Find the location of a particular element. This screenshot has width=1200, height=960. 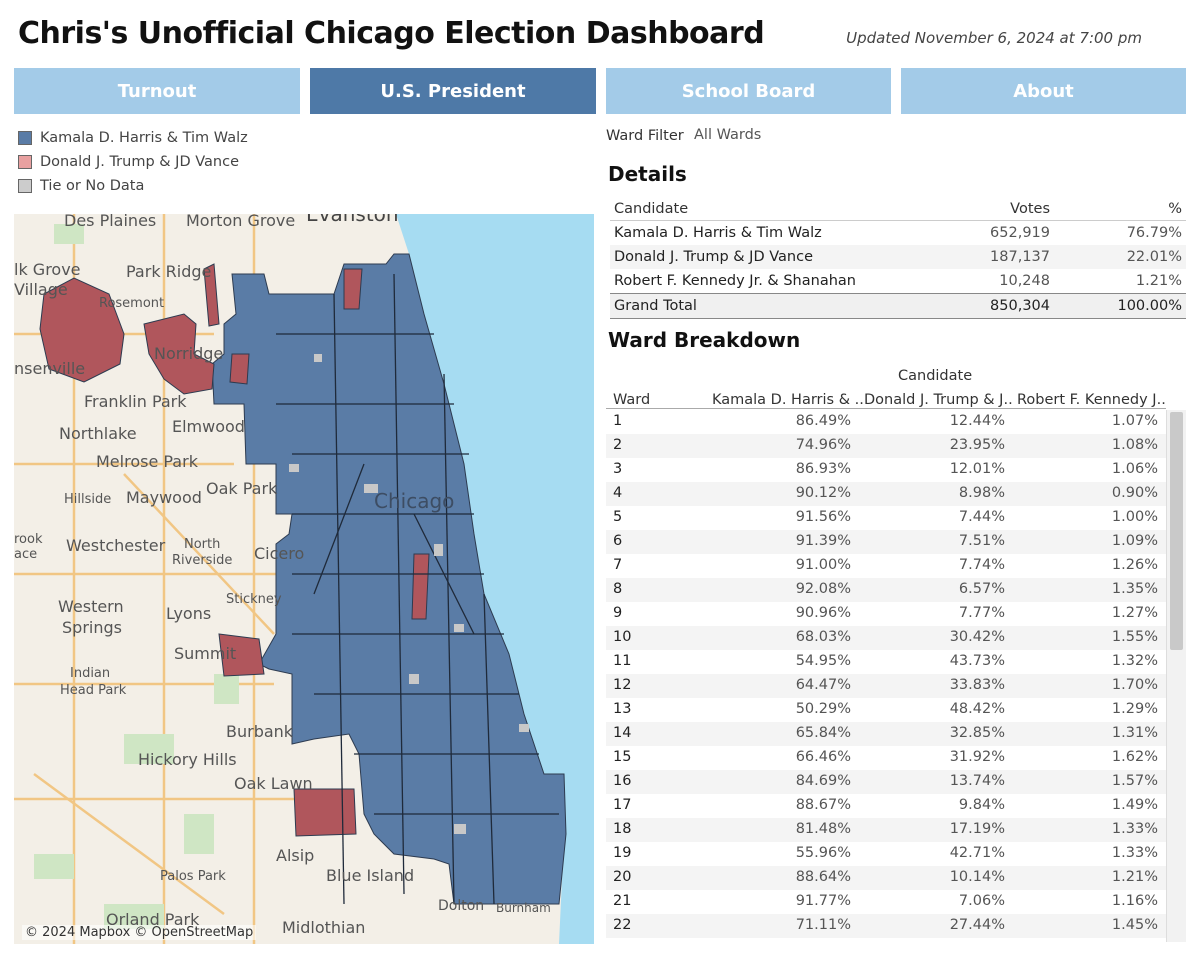

ward-row: 5 91.56% 7.44% 1.00% is located at coordinates (886, 518).